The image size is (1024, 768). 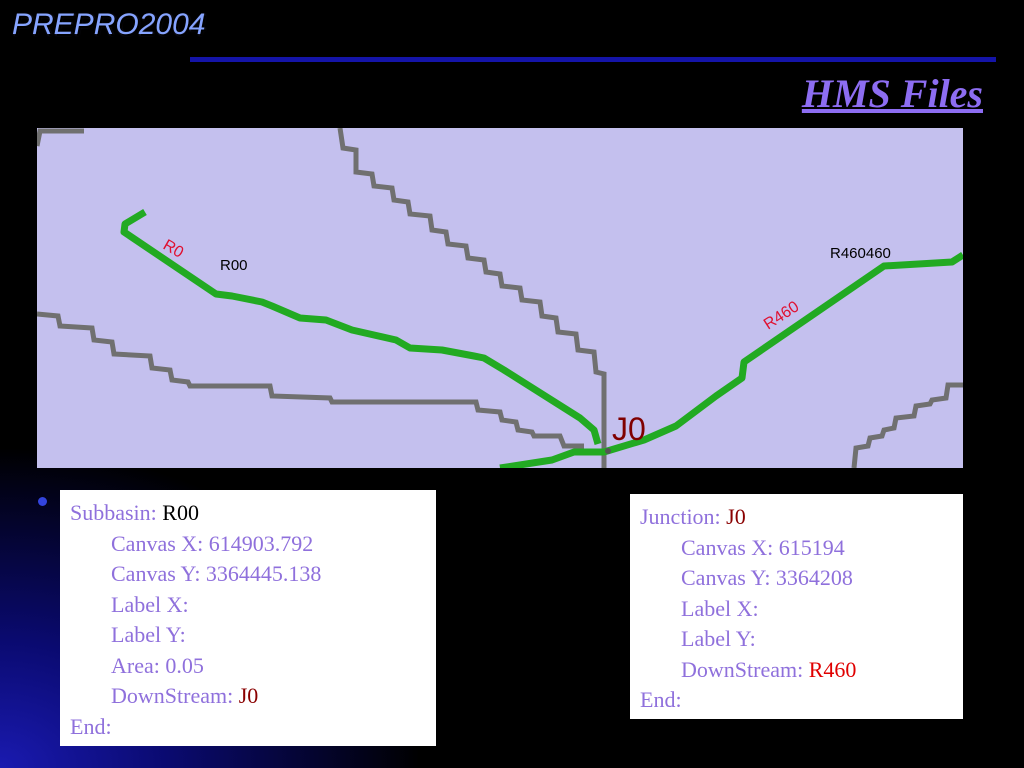 What do you see at coordinates (42, 501) in the screenshot?
I see `bullet` at bounding box center [42, 501].